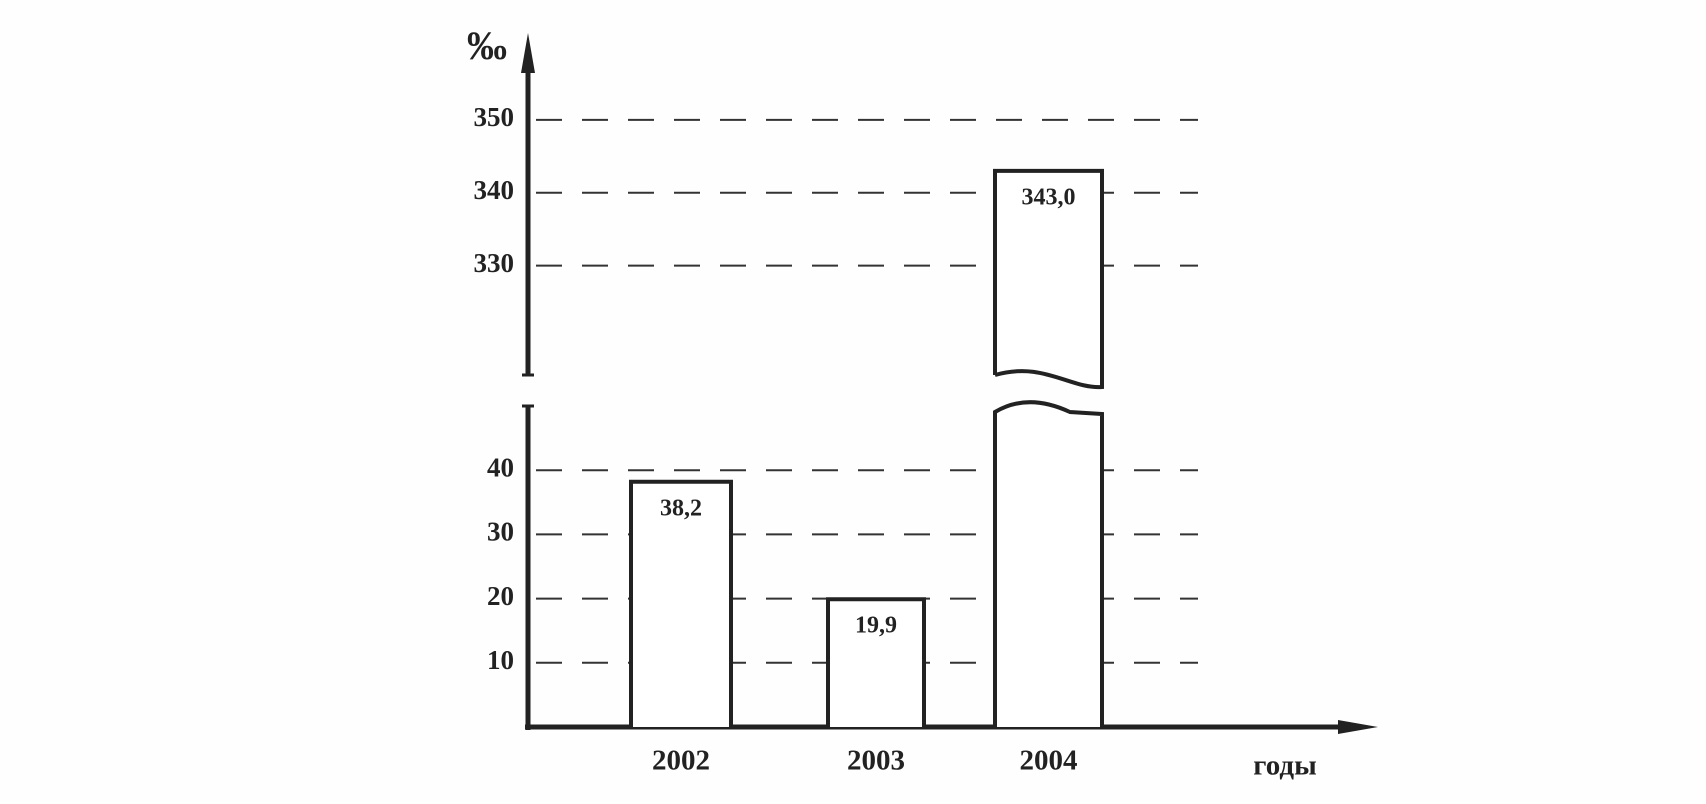 This screenshot has height=804, width=1706. What do you see at coordinates (876, 626) in the screenshot?
I see `value-label: 19,9` at bounding box center [876, 626].